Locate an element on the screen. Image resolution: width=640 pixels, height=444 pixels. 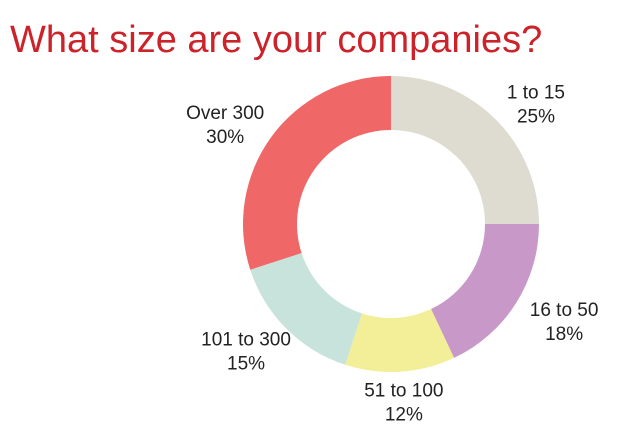
slice-label: 101 to 300 is located at coordinates (246, 340).